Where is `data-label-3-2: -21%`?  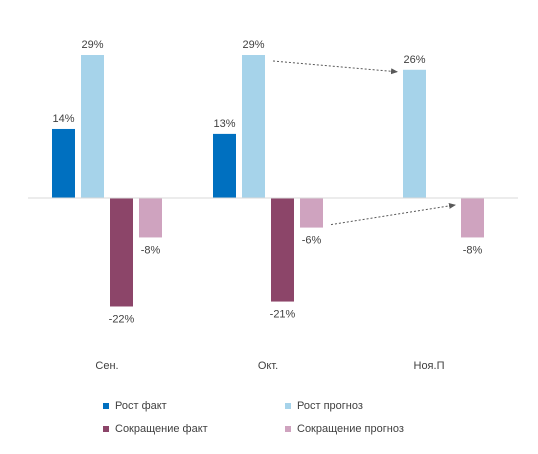
data-label-3-2: -21% is located at coordinates (283, 315).